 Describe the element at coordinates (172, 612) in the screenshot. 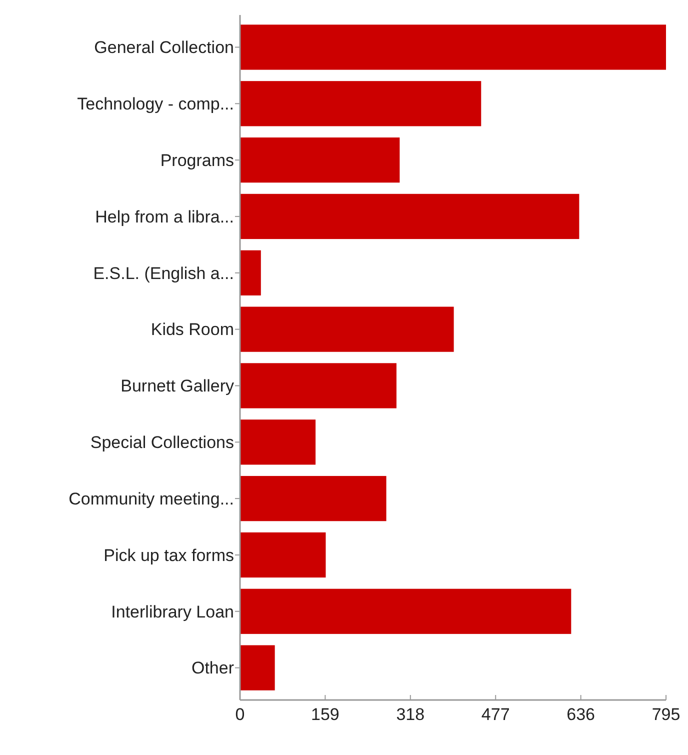

I see `y-tick-label: Interlibrary Loan` at that location.